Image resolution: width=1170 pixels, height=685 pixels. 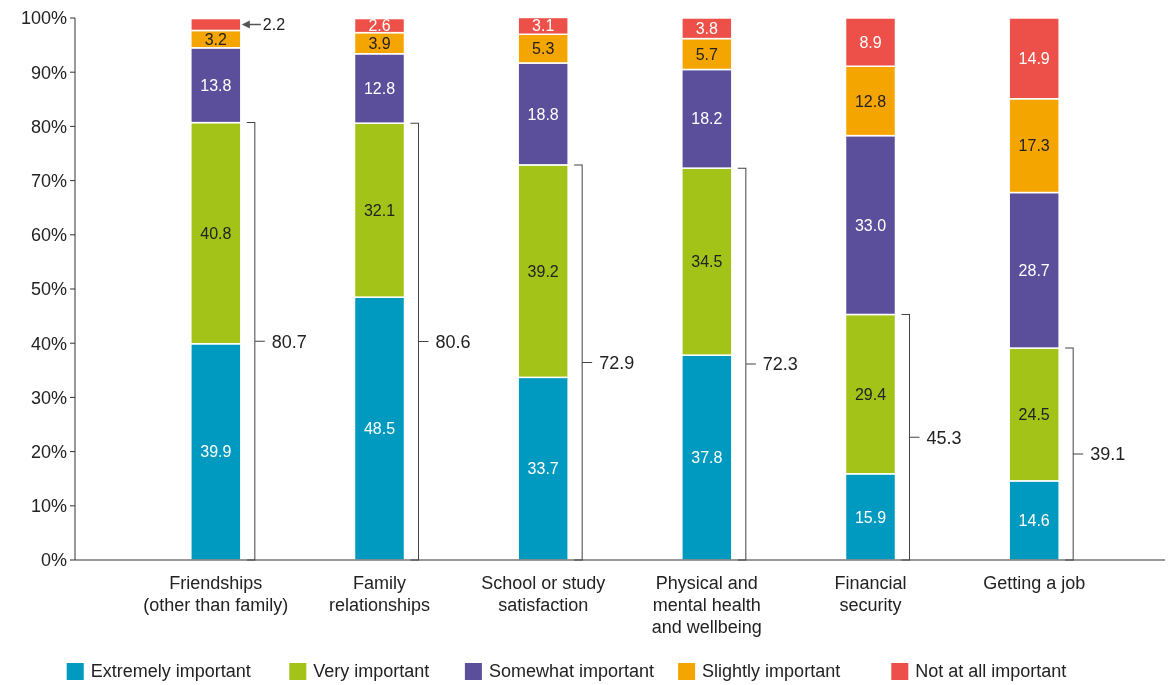 I want to click on legend-label: Very important, so click(x=371, y=671).